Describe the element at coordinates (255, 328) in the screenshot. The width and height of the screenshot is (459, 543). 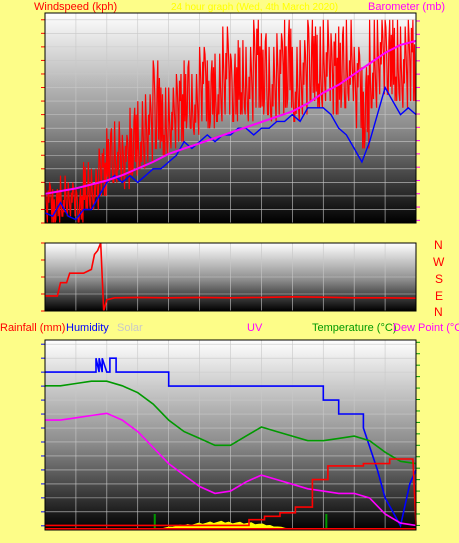
I see `uv-axis-title: UV` at that location.